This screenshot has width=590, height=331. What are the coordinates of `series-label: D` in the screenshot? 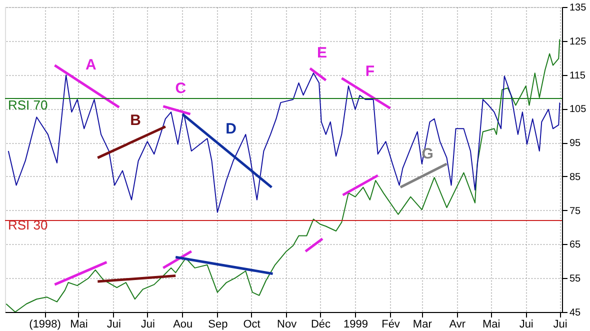 It's located at (231, 129).